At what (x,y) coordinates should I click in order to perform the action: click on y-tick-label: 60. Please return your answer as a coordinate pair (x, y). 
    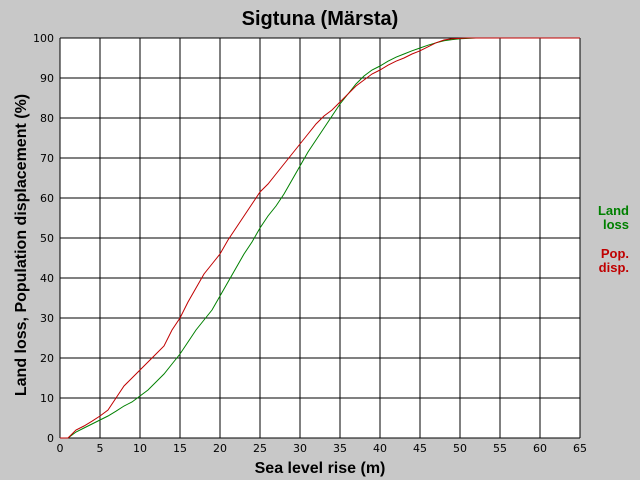
    Looking at the image, I should click on (47, 198).